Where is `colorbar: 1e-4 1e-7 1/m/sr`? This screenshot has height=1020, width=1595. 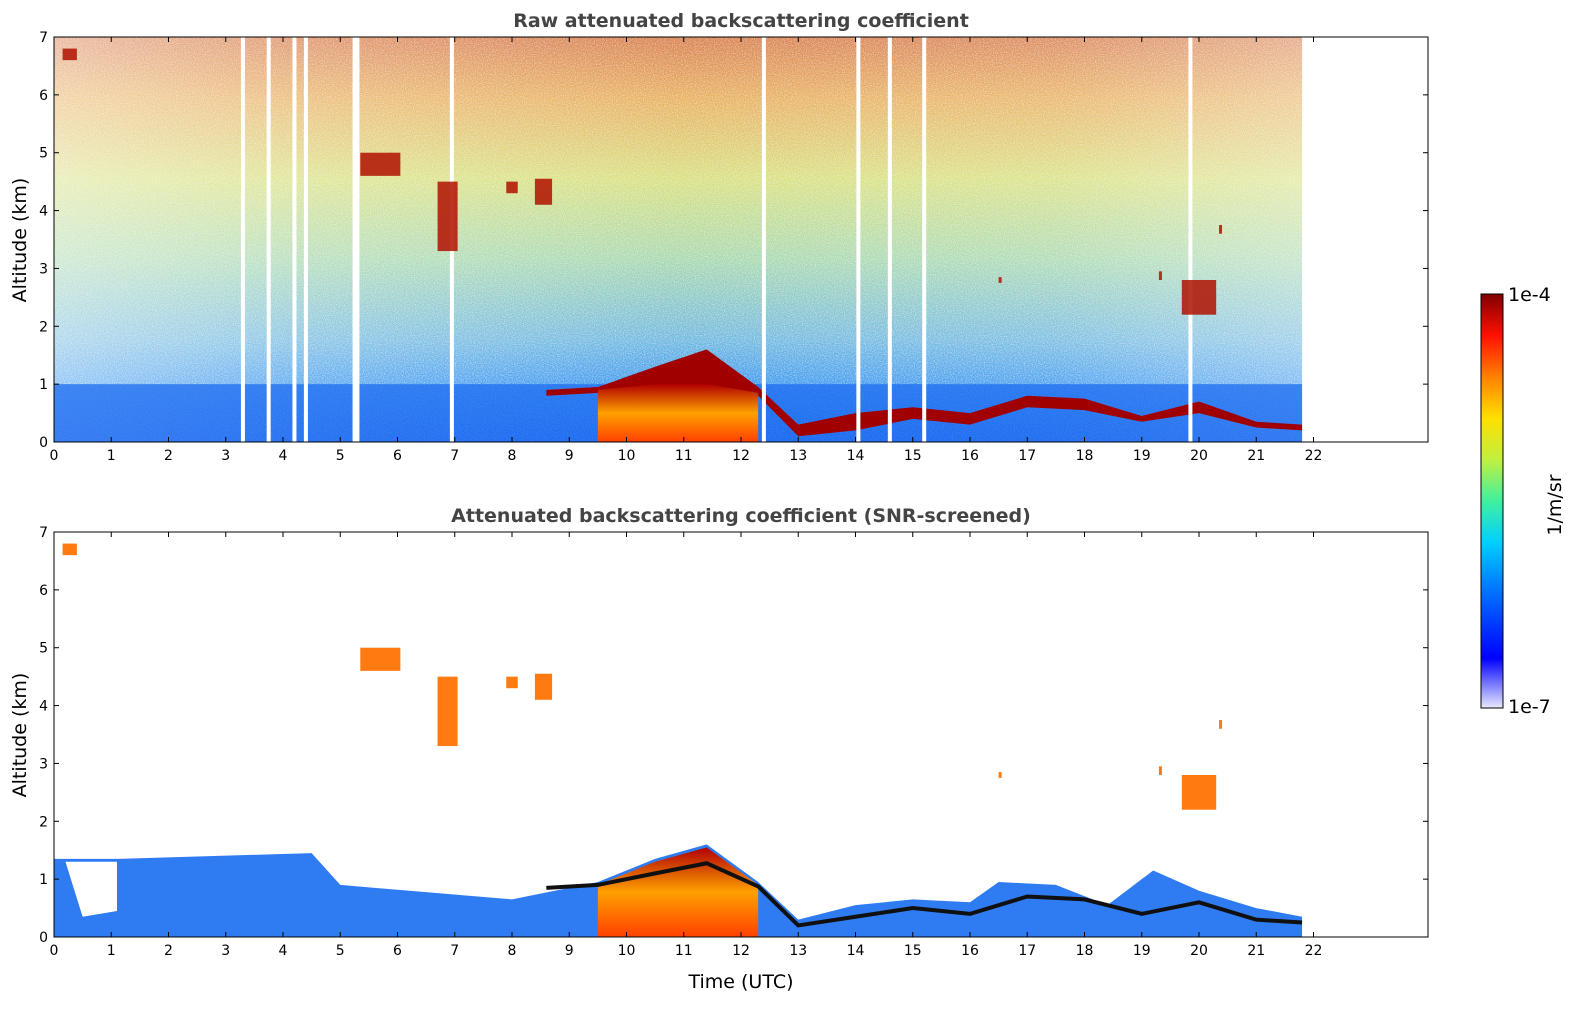
colorbar: 1e-4 1e-7 1/m/sr is located at coordinates (1523, 501).